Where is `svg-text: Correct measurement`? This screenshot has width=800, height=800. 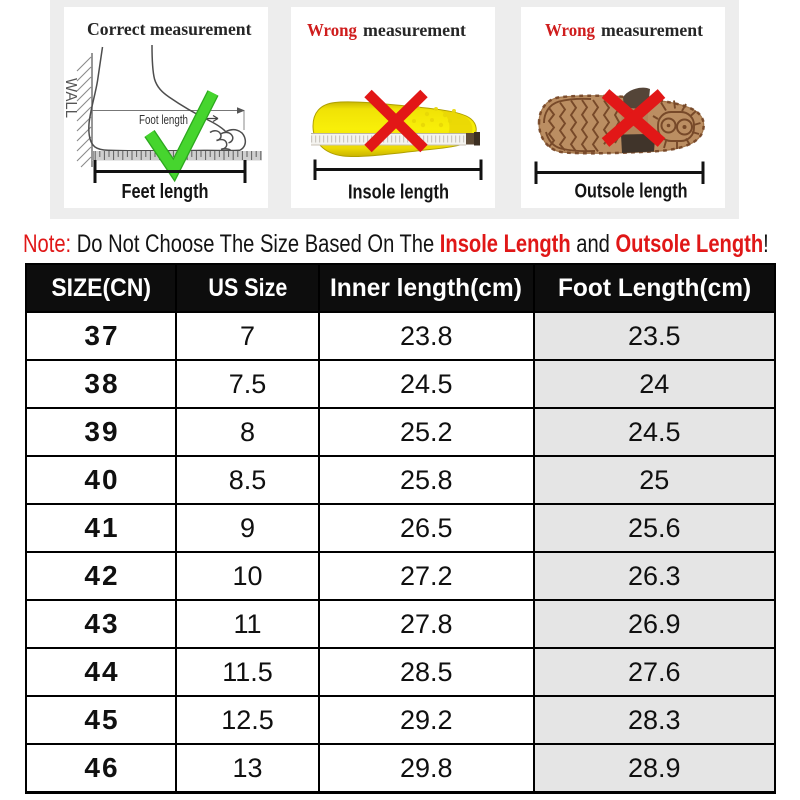
svg-text: Correct measurement is located at coordinates (169, 29).